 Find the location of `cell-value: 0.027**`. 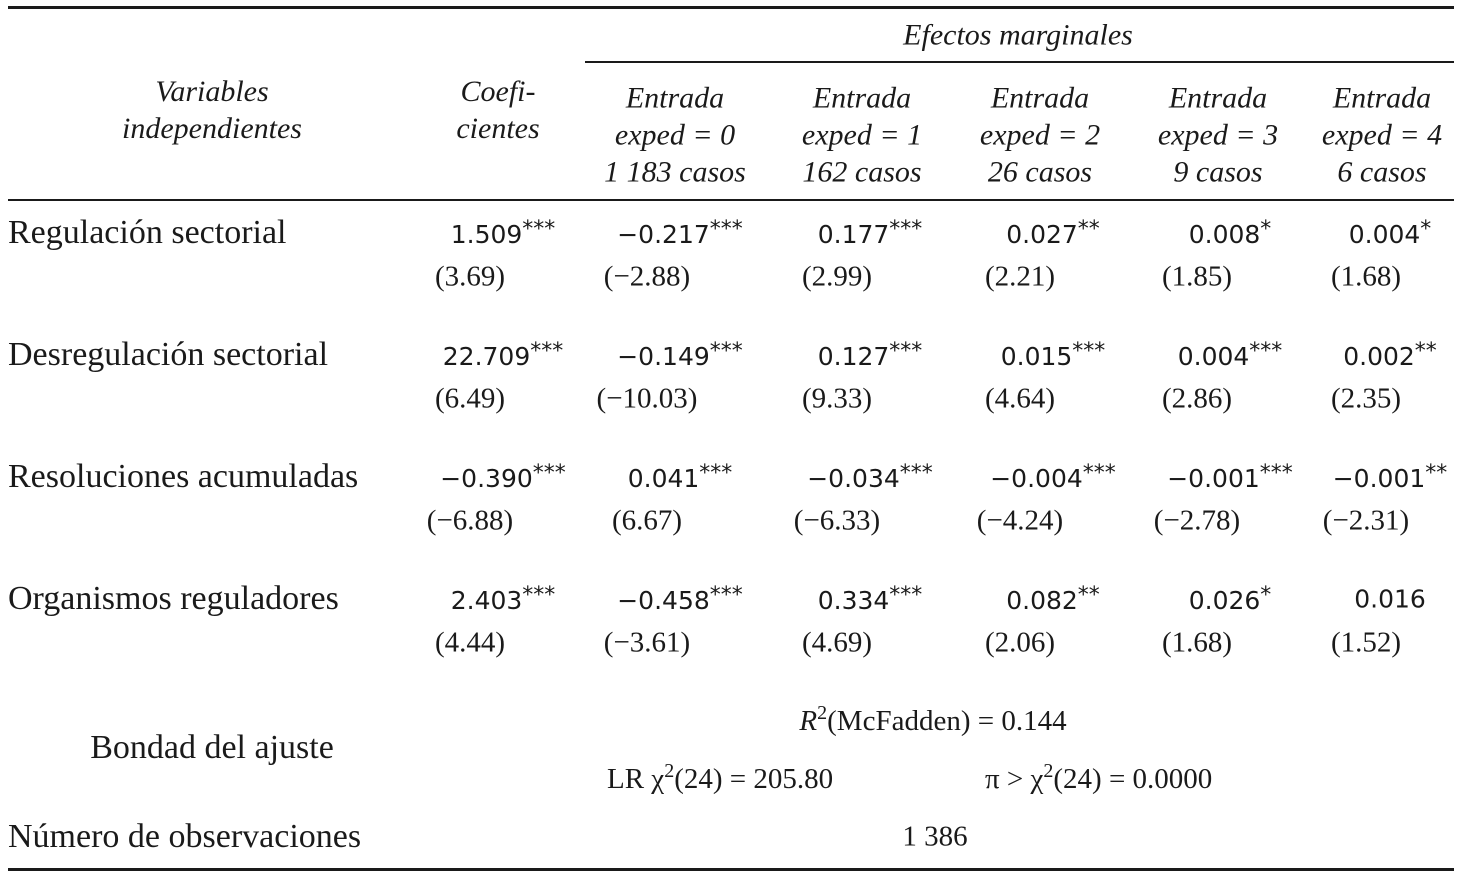

cell-value: 0.027** is located at coordinates (1053, 233).